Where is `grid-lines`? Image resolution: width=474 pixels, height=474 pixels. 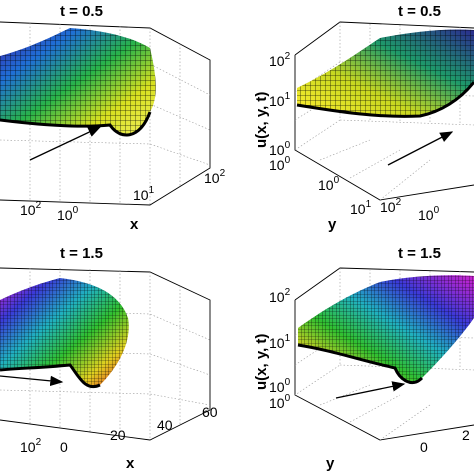 grid-lines is located at coordinates (384, 86).